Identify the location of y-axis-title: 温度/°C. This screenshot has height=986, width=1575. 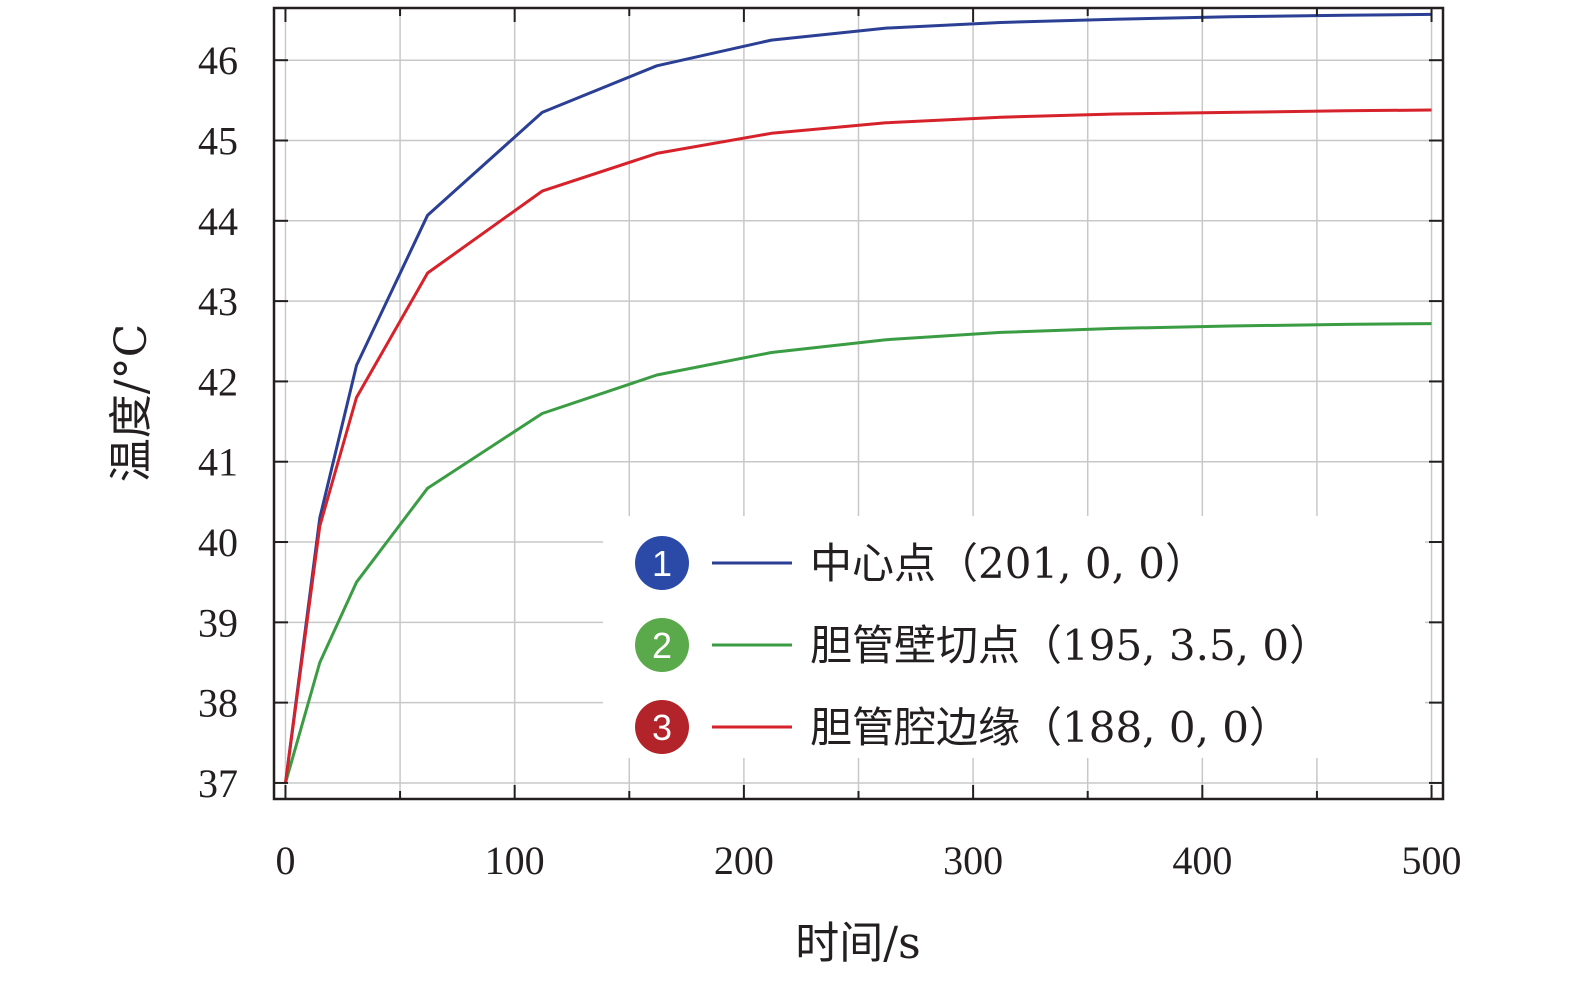
(131, 403).